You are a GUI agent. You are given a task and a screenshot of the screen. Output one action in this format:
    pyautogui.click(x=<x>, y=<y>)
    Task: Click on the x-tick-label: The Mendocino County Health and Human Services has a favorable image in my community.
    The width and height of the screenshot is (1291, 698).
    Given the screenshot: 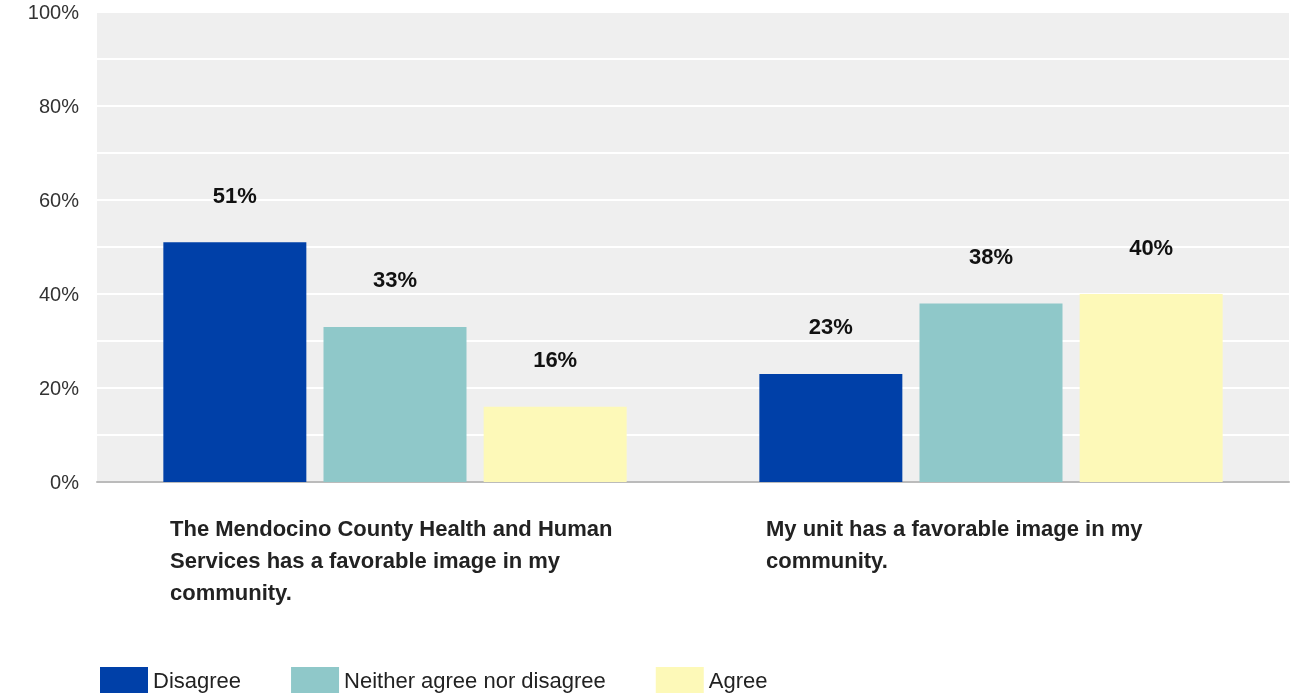 What is the action you would take?
    pyautogui.click(x=394, y=560)
    